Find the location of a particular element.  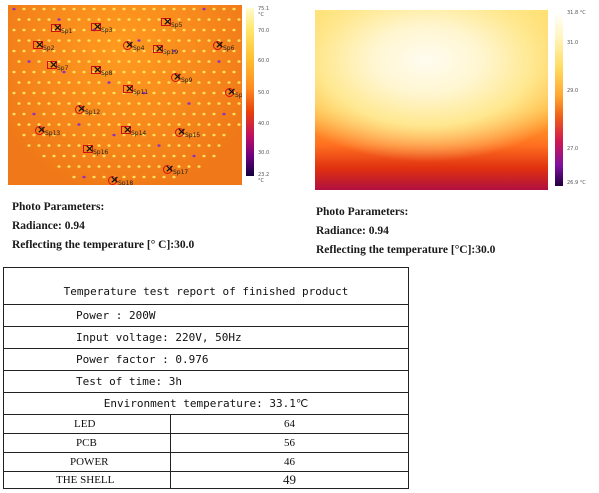

temperature-scale-right: 31.8 °C 31.0 29.0 27.0 26.9 °C is located at coordinates (575, 98).